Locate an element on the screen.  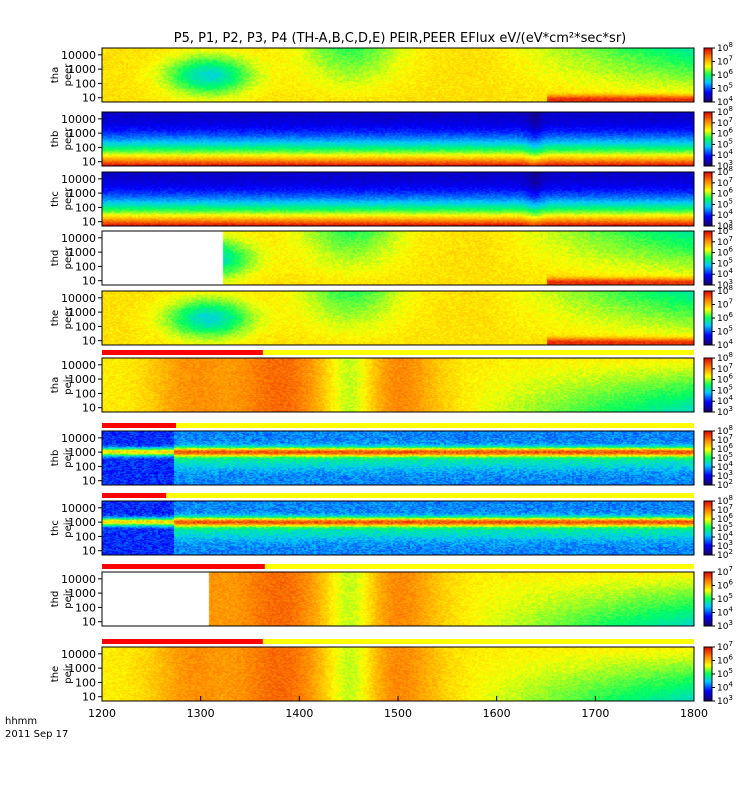
x-tick-label: 1200 is located at coordinates (102, 713).